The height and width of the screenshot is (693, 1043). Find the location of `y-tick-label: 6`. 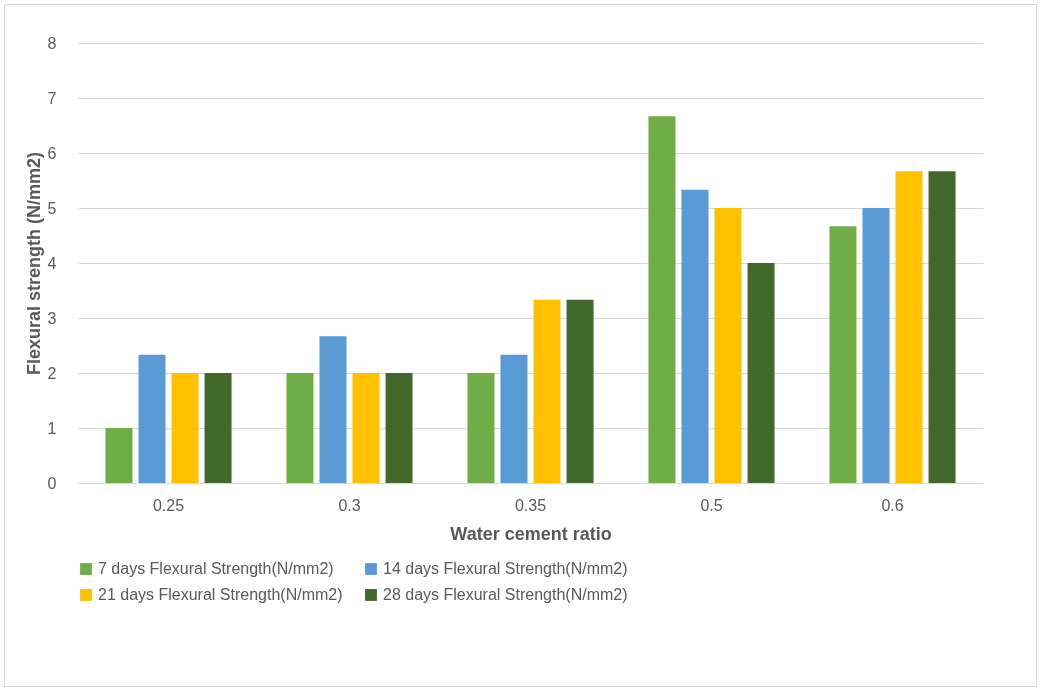

y-tick-label: 6 is located at coordinates (52, 153).